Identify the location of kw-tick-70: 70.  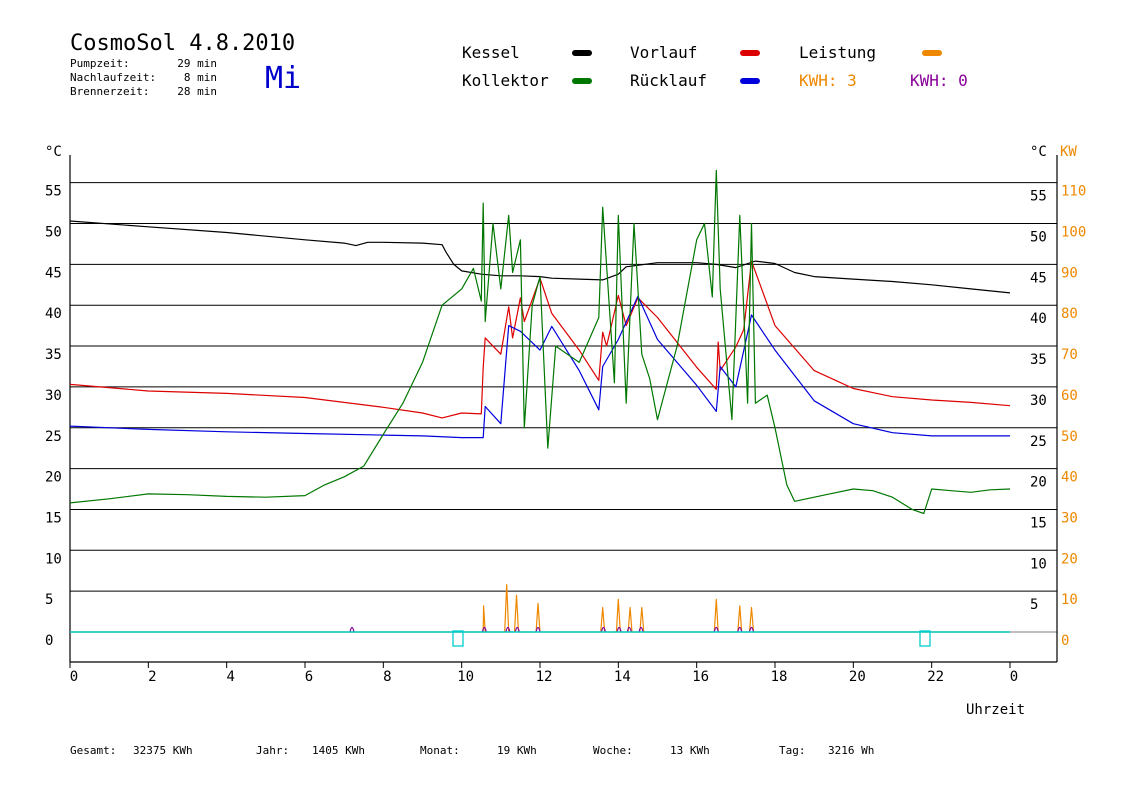
(1069, 355).